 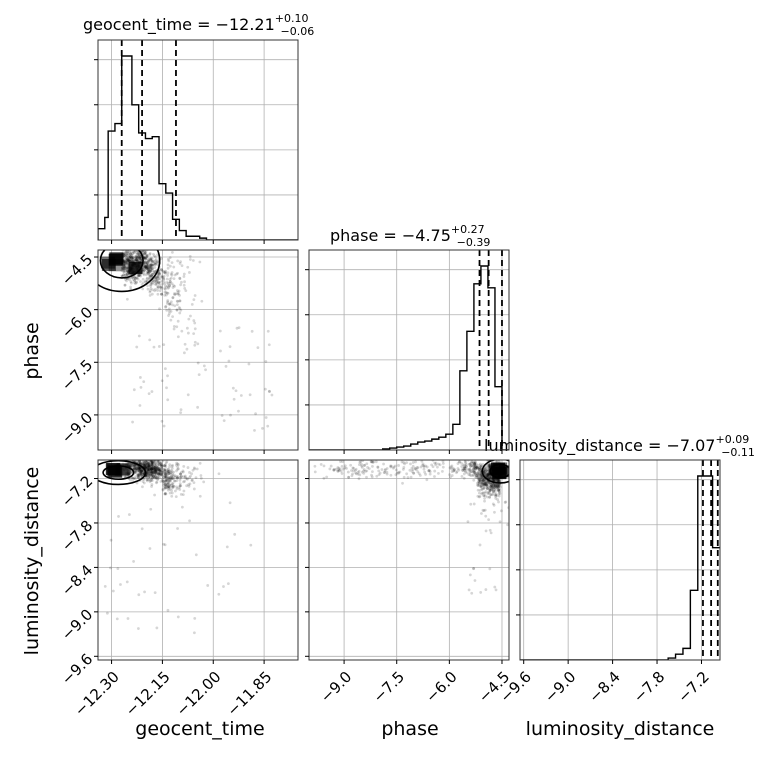 What do you see at coordinates (409, 560) in the screenshot?
I see `panel-frame` at bounding box center [409, 560].